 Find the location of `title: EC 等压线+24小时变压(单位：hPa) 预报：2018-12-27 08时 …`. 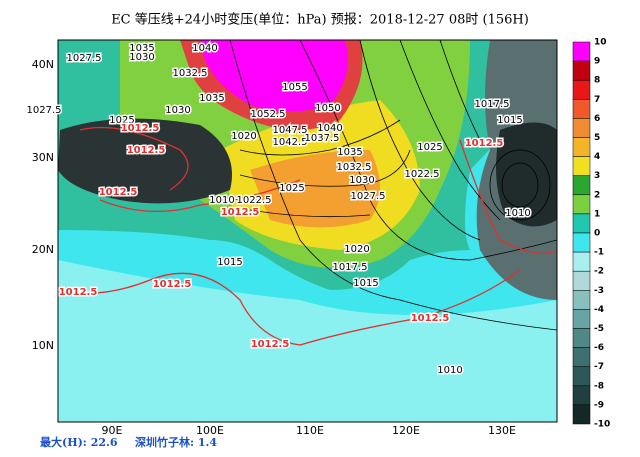

title: EC 等压线+24小时变压(单位：hPa) 预报：2018-12-27 08时 … is located at coordinates (320, 20).